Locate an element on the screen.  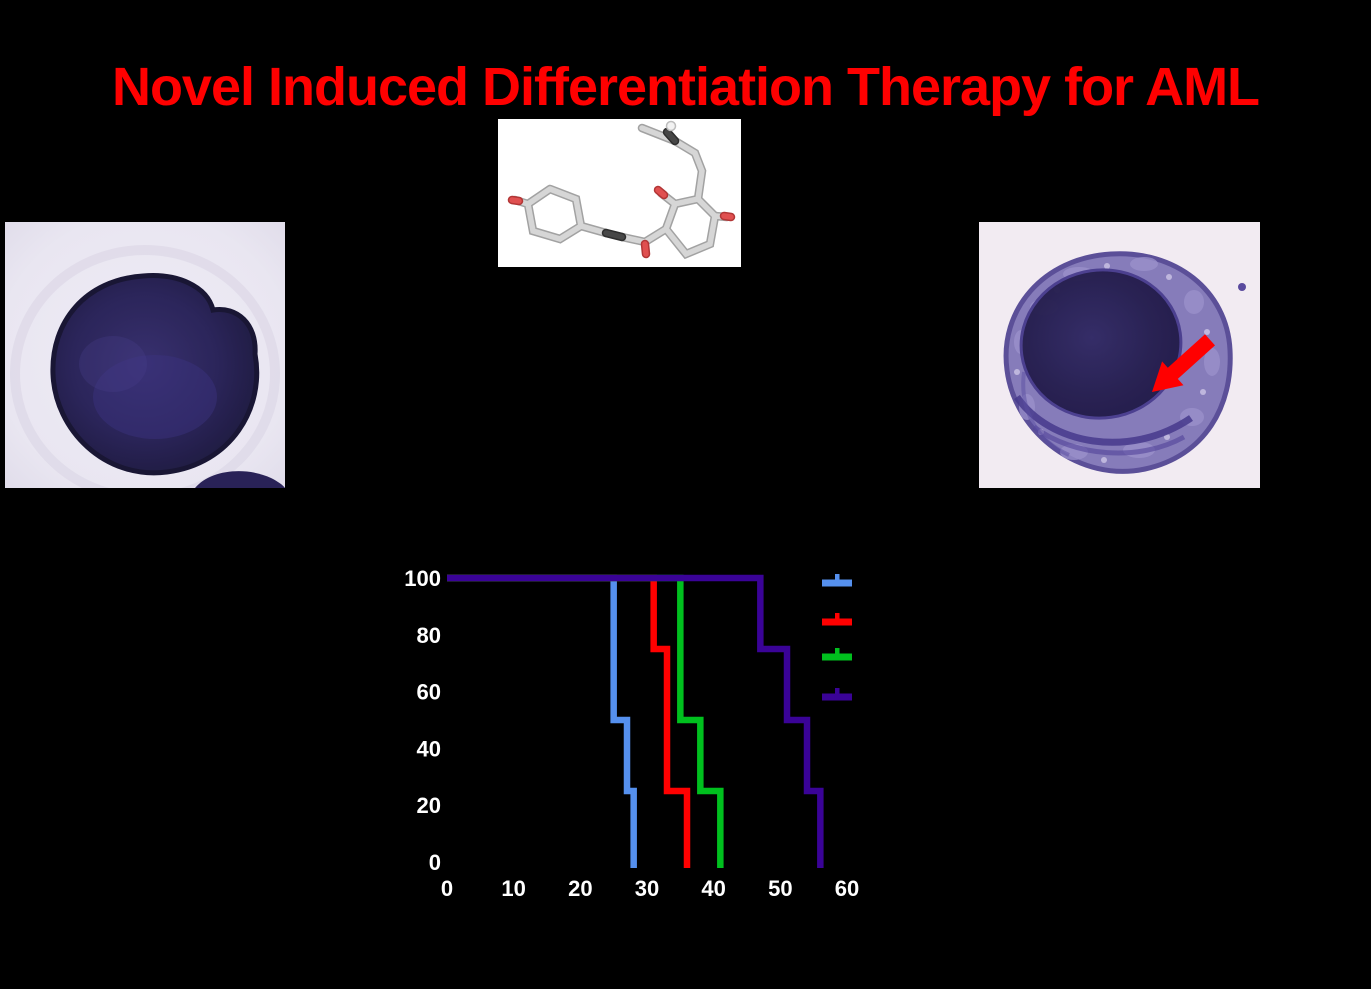
differentiated-cell-image is located at coordinates (1119, 355).